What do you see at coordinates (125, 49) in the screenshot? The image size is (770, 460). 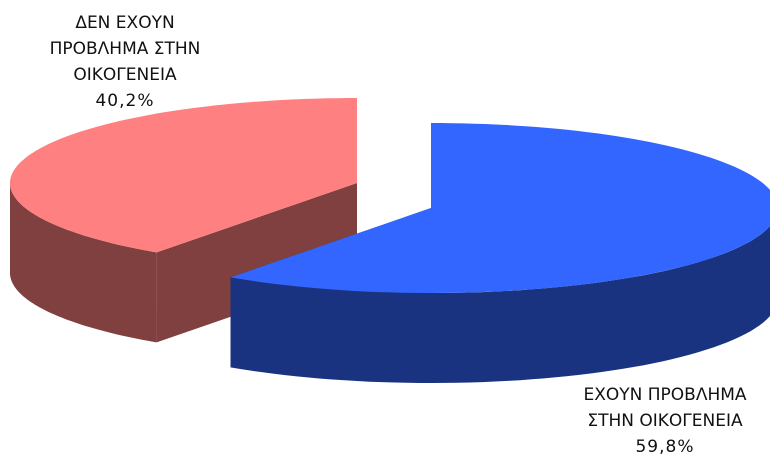 I see `slice-label-no-problem-line-2: ΠΡΟΒΛΗΜΑ ΣΤΗΝ` at bounding box center [125, 49].